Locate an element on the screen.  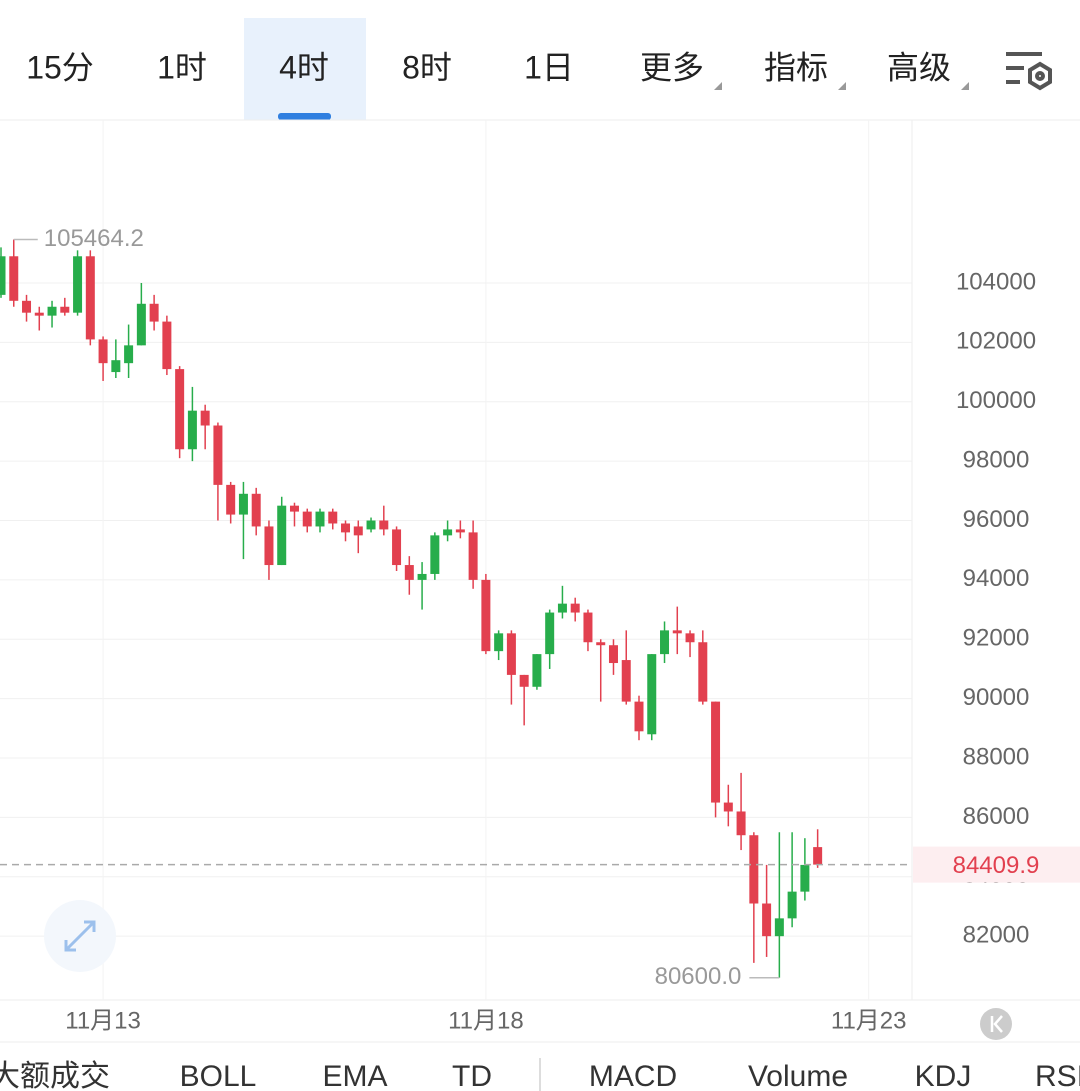
x-tick-label: 11月23 is located at coordinates (869, 1020).